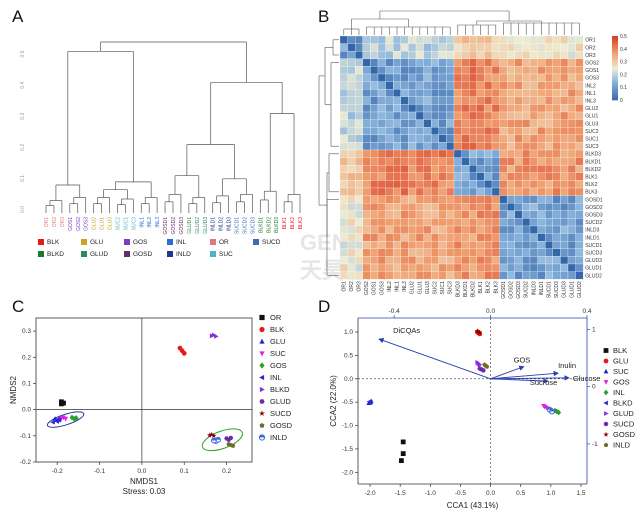 This screenshot has width=639, height=517. Describe the element at coordinates (23, 53) in the screenshot. I see `dendrogram-ytick: 0.5` at that location.